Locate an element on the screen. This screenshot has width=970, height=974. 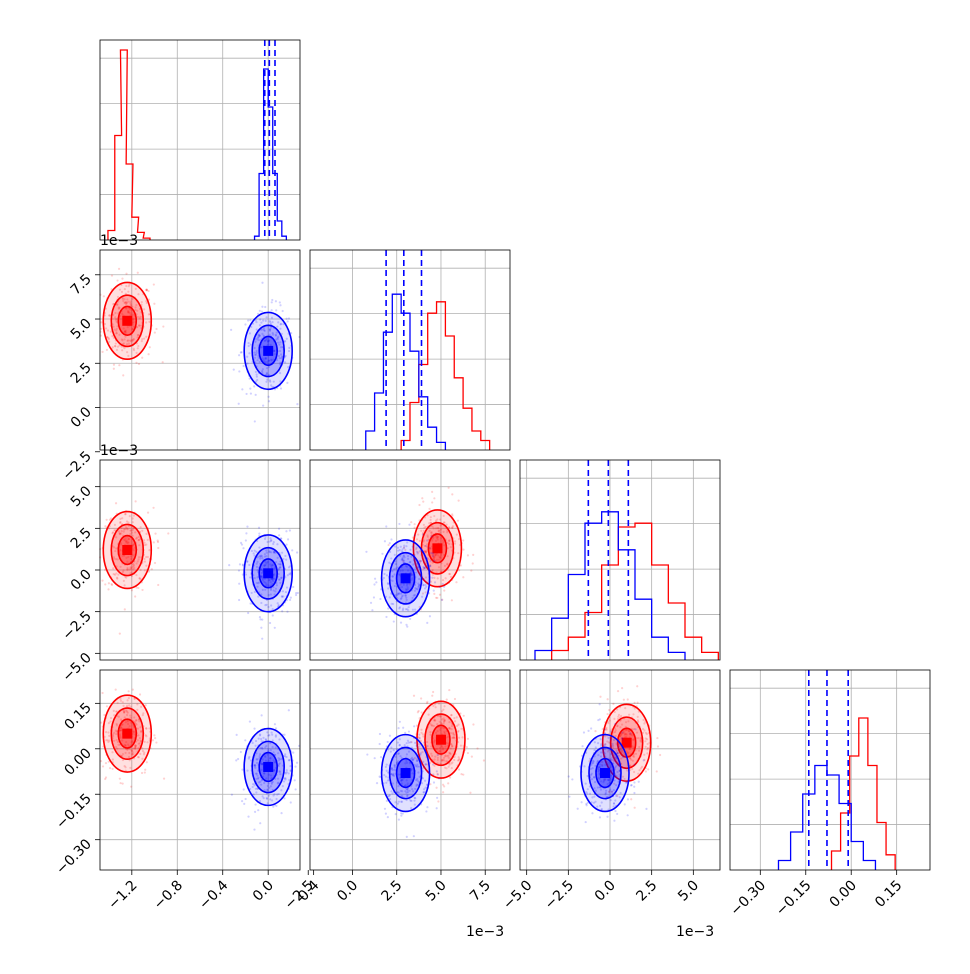
x-tick-label: 0.15 is located at coordinates (888, 894).